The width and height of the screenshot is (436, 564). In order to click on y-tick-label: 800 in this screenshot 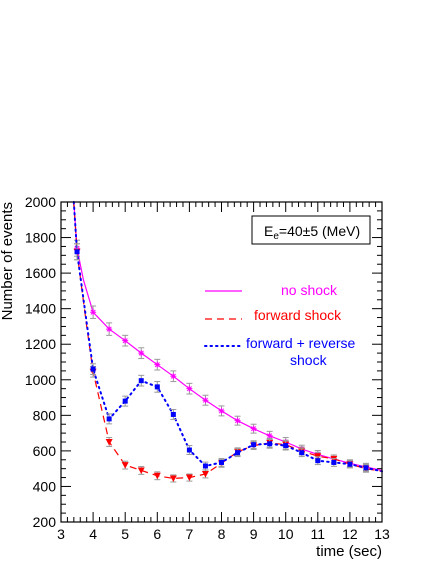, I will do `click(45, 415)`.